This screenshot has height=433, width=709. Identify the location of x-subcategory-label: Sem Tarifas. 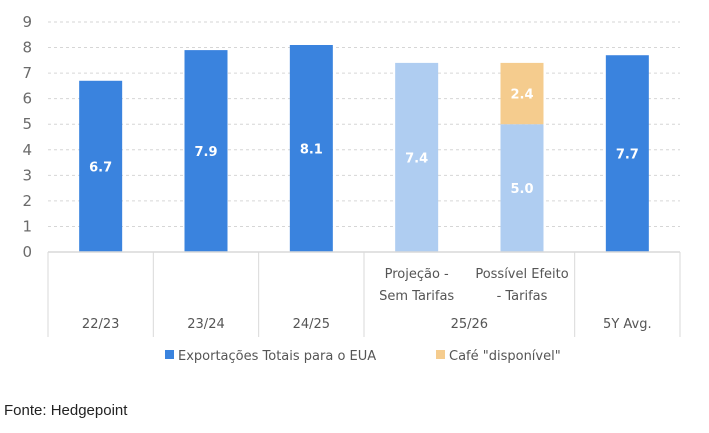
(416, 296).